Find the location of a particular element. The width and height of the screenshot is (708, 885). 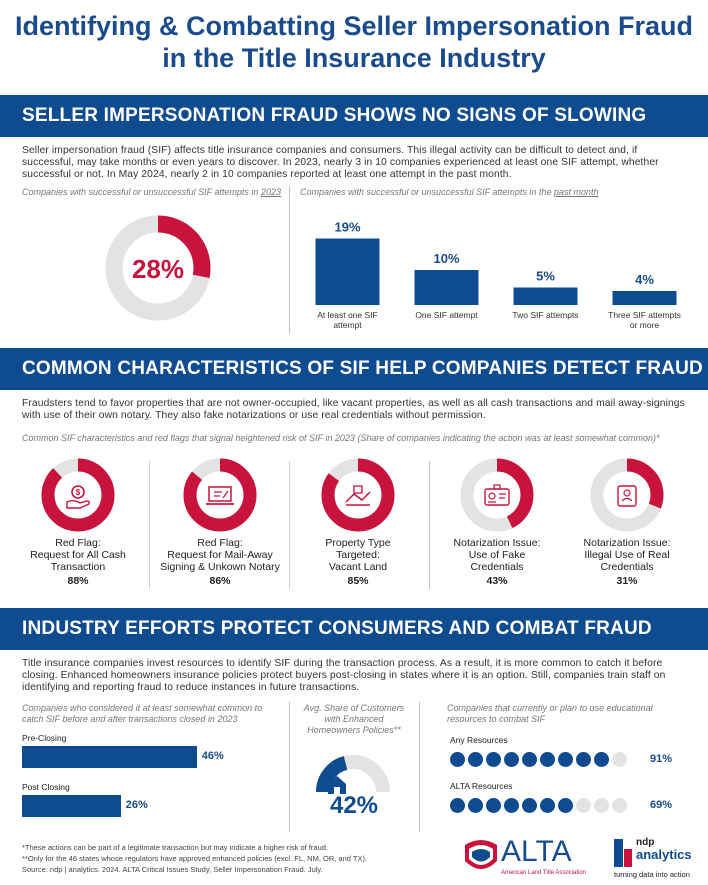

ndp-logo: ndp analytics turning data into action is located at coordinates (659, 858).